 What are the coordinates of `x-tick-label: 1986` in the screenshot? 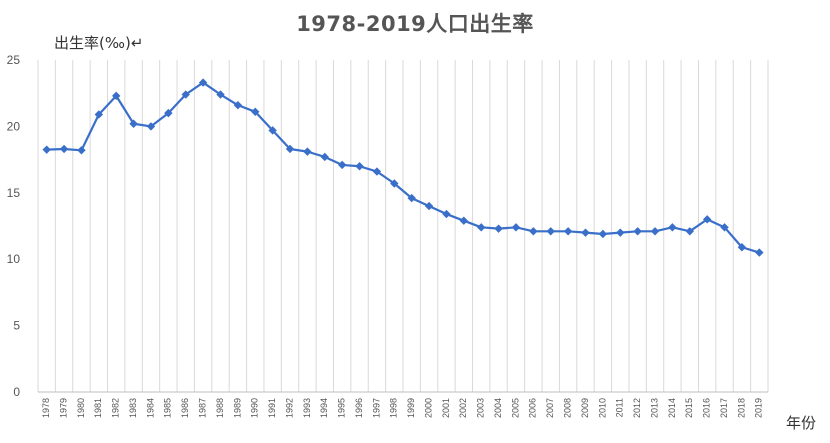 It's located at (185, 408).